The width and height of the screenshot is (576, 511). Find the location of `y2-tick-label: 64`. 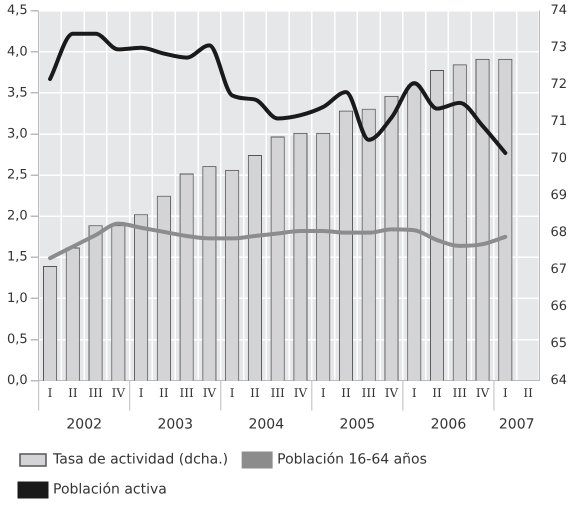

y2-tick-label: 64 is located at coordinates (559, 380).